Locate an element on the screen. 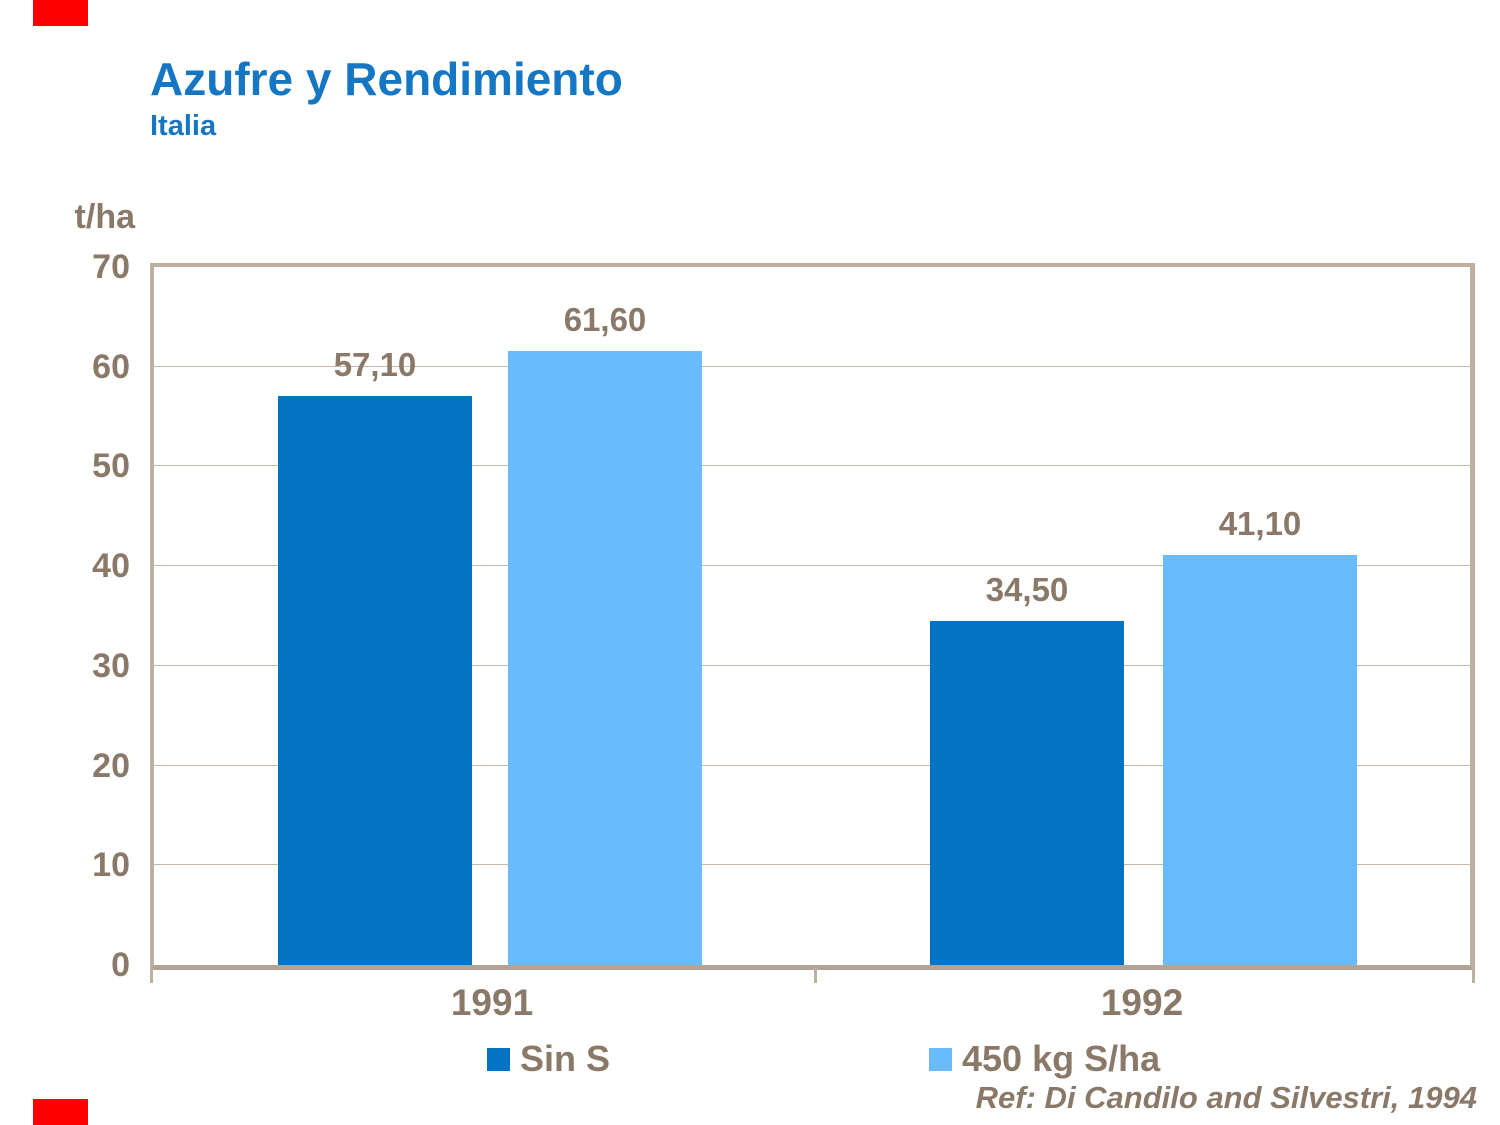  bar-value-label-1991-450kg: 61,60 is located at coordinates (605, 319).